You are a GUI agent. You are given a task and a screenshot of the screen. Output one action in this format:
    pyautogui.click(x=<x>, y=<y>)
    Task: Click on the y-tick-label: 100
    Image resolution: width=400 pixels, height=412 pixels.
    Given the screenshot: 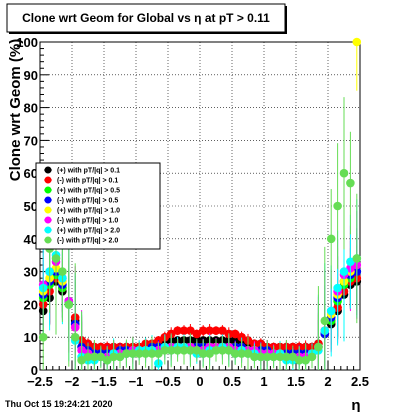 What is the action you would take?
    pyautogui.click(x=27, y=42)
    